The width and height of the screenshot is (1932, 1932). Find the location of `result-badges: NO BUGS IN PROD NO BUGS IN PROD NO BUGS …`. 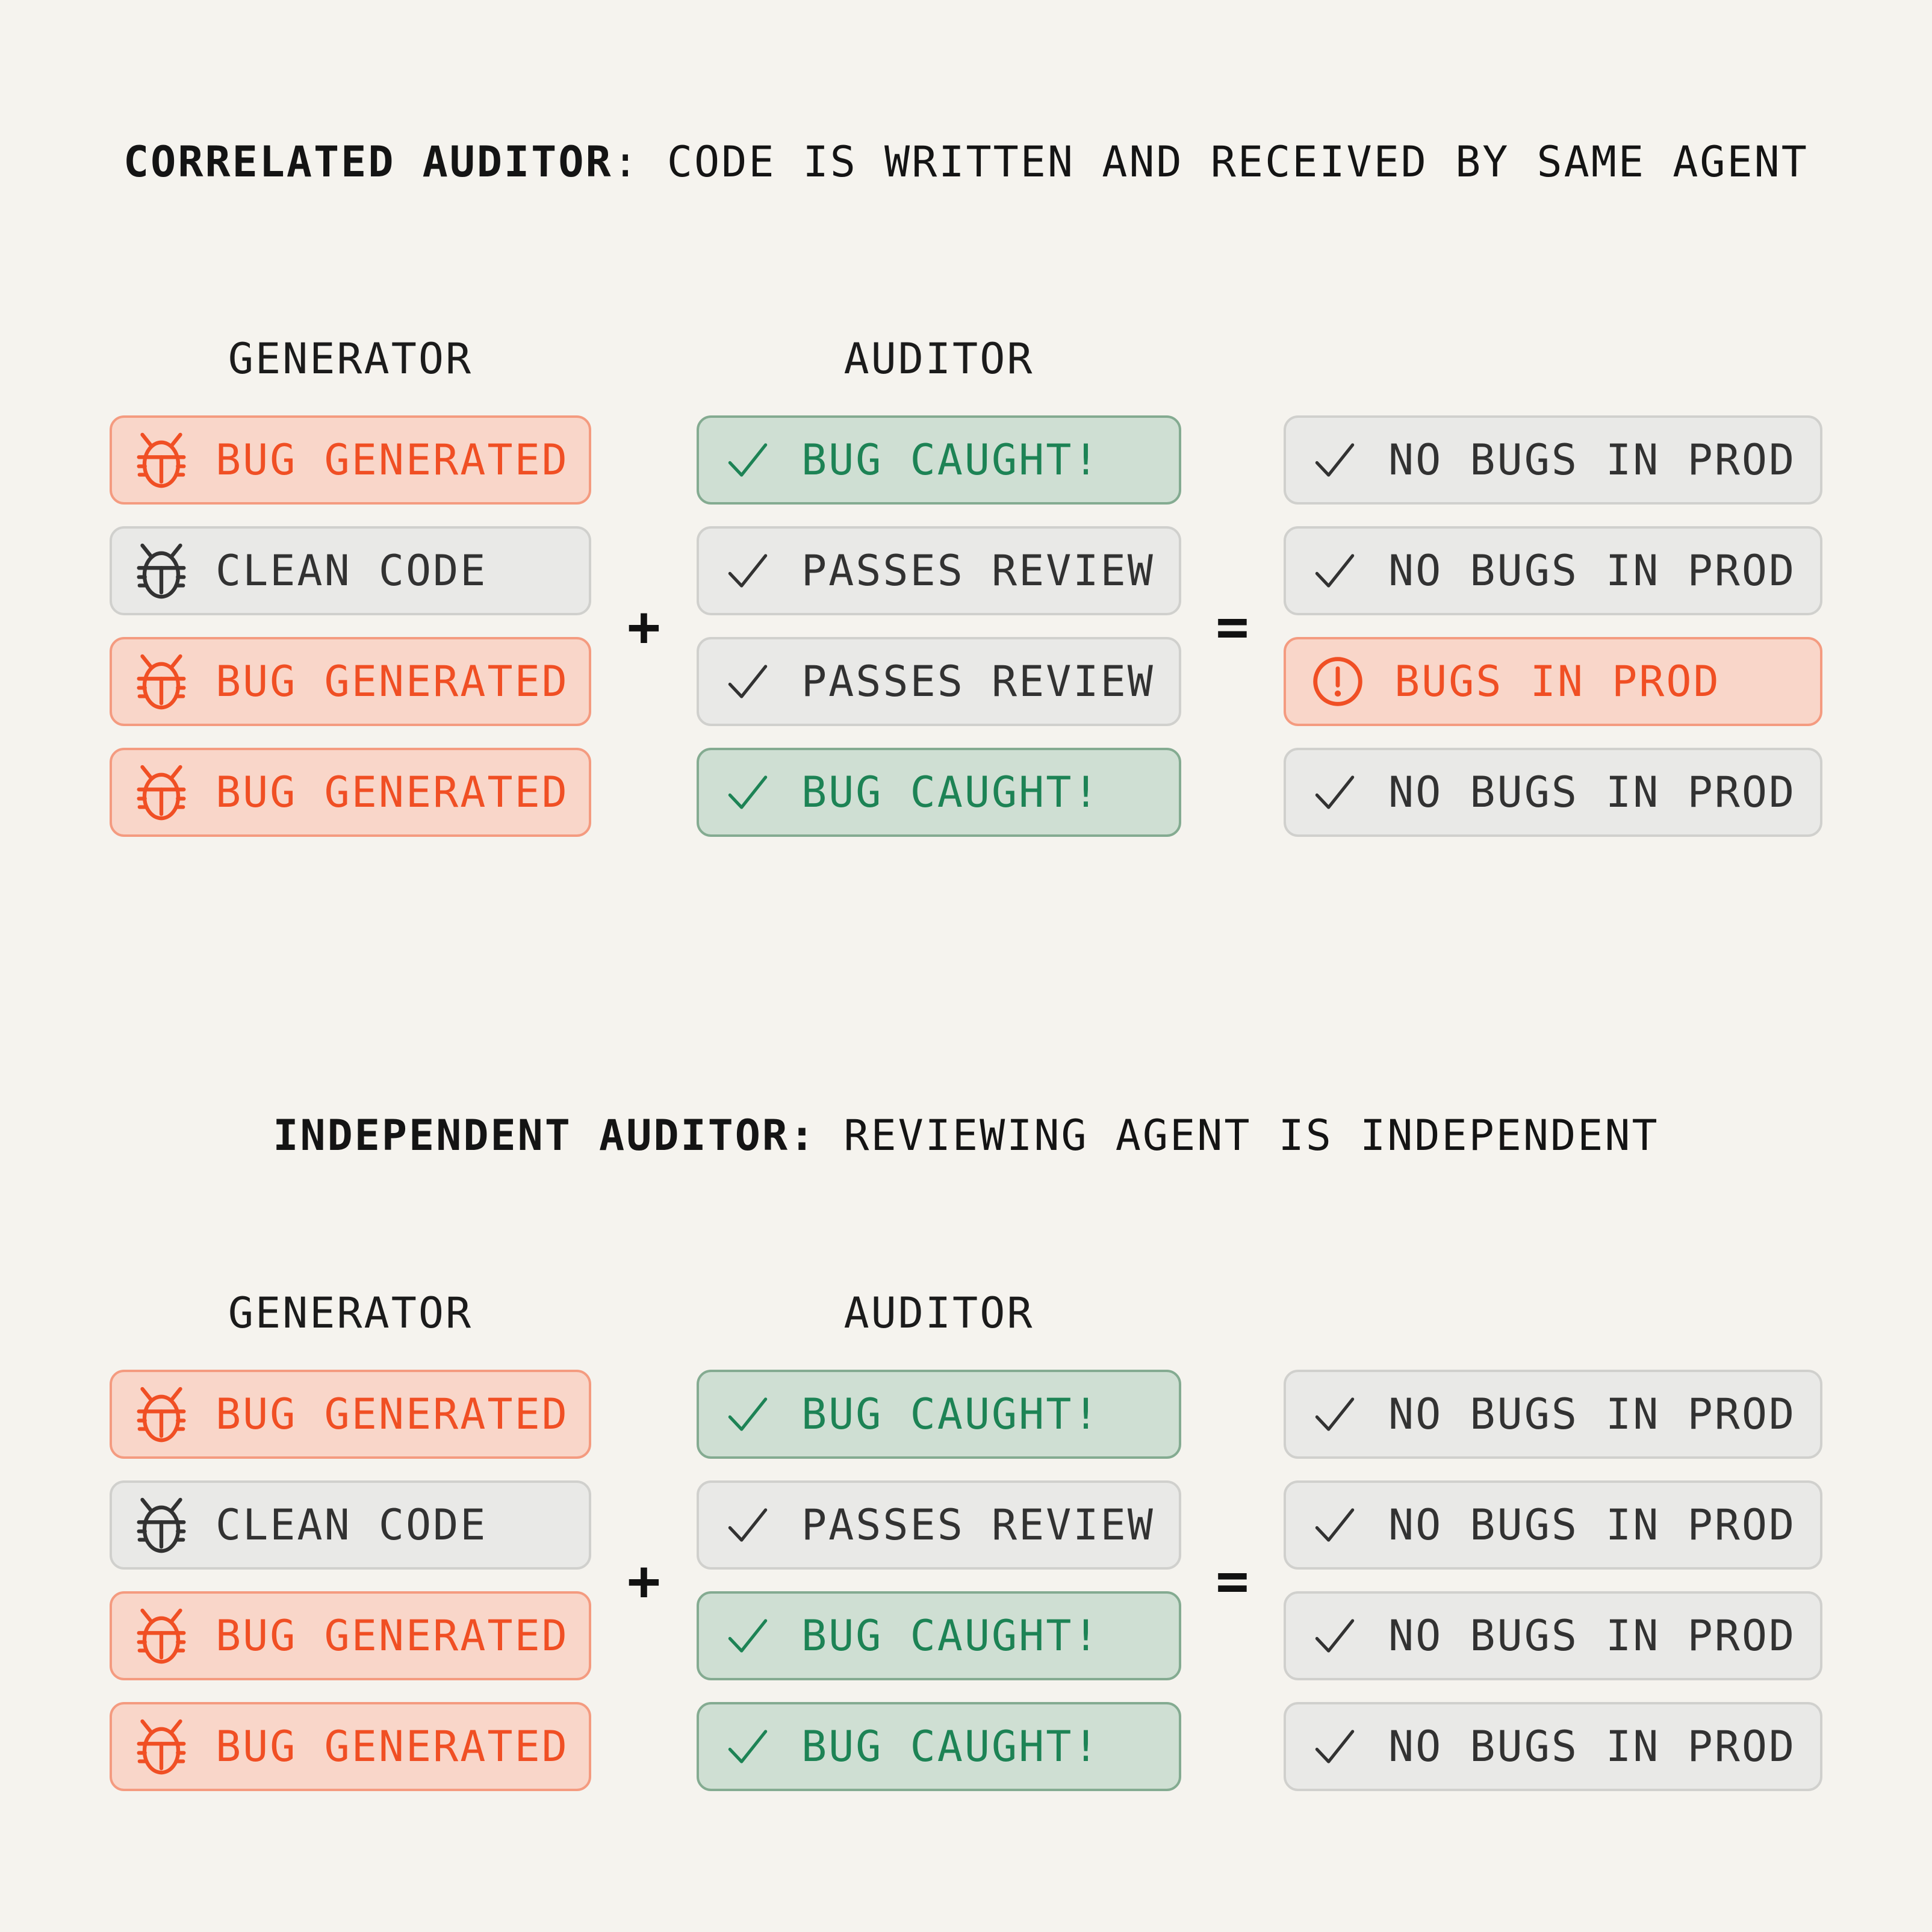

result-badges: NO BUGS IN PROD NO BUGS IN PROD NO BUGS … is located at coordinates (1553, 1580).